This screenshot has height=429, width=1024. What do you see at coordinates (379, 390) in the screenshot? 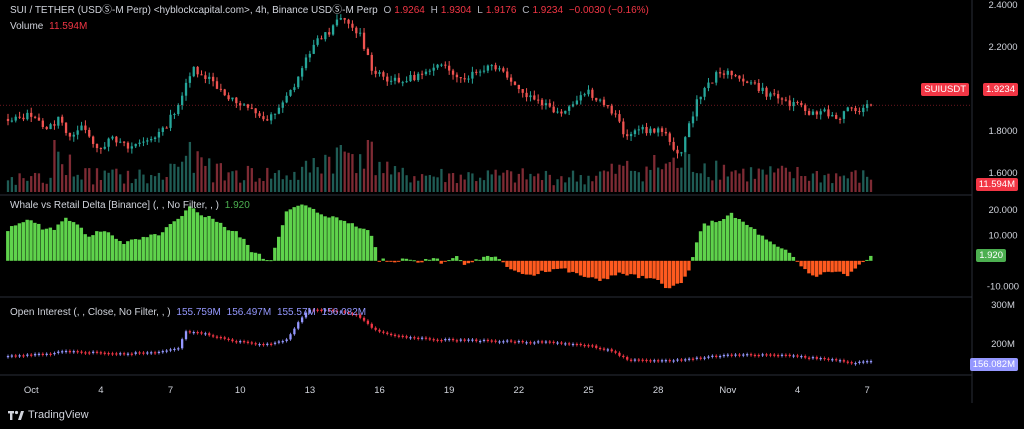
I see `time-axis-tick: 16` at bounding box center [379, 390].